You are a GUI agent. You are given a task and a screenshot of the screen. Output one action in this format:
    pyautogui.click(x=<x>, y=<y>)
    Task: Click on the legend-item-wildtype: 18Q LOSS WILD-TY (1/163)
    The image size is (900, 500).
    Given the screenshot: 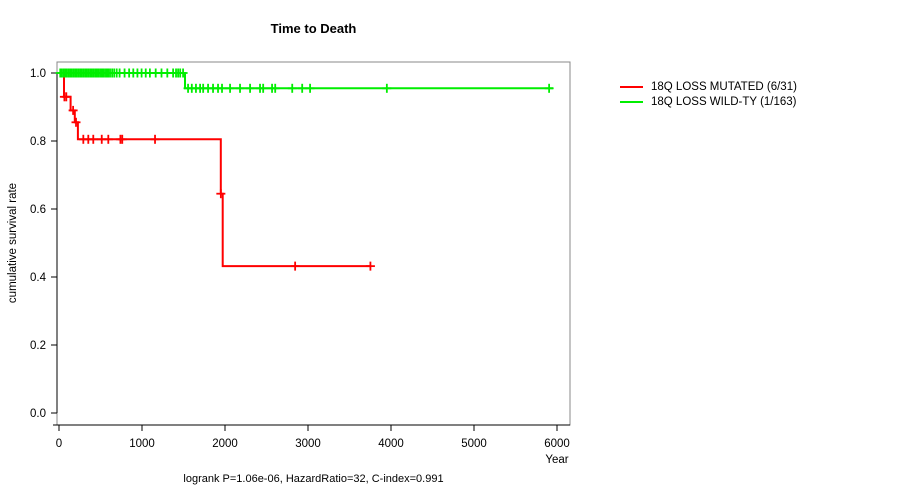 What is the action you would take?
    pyautogui.click(x=708, y=101)
    